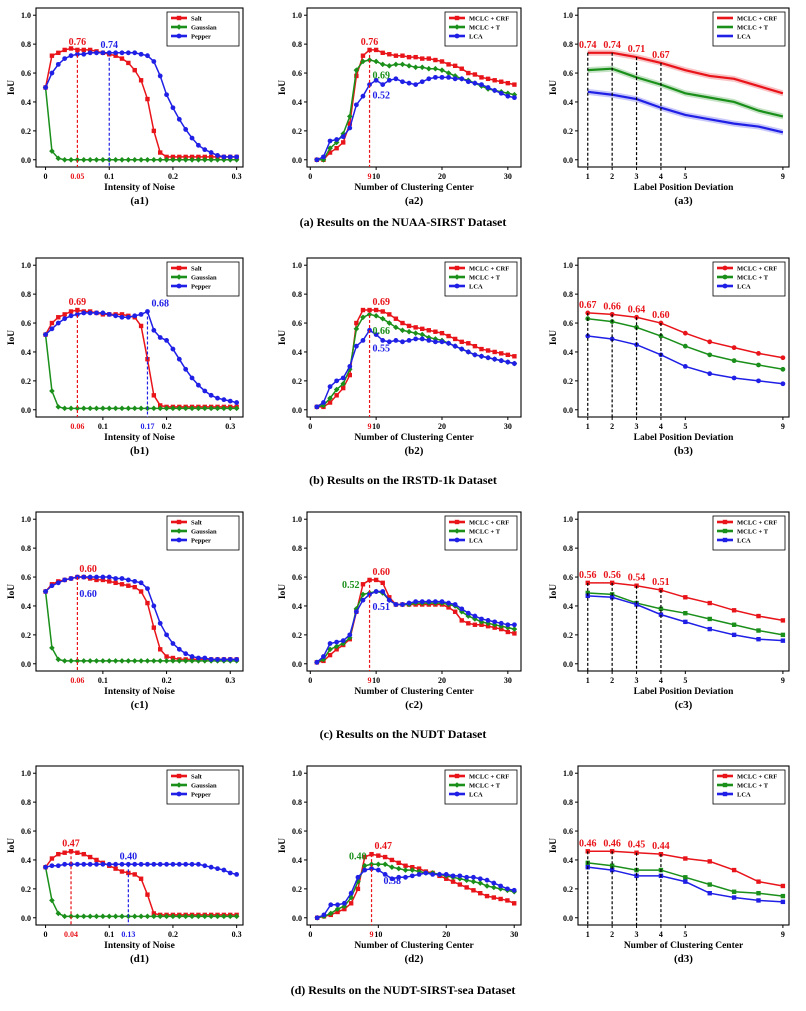 This screenshot has width=806, height=1011. Describe the element at coordinates (661, 680) in the screenshot. I see `x-tick-label: 4` at that location.